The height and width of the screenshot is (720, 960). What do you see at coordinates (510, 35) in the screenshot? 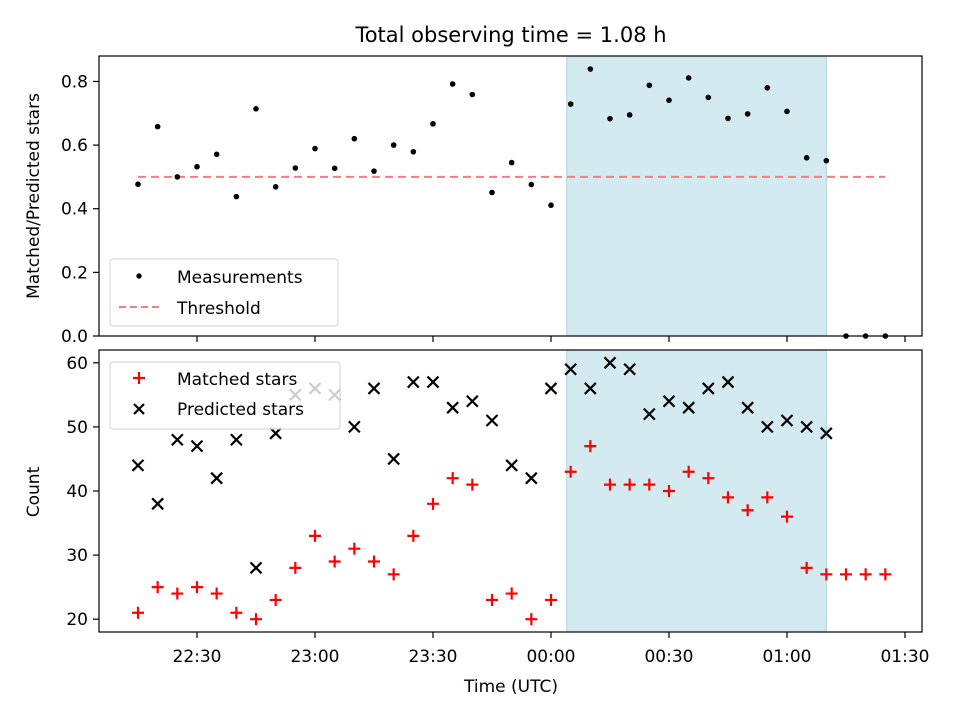
I see `figure-title: Total observing time = 1.08 h` at bounding box center [510, 35].